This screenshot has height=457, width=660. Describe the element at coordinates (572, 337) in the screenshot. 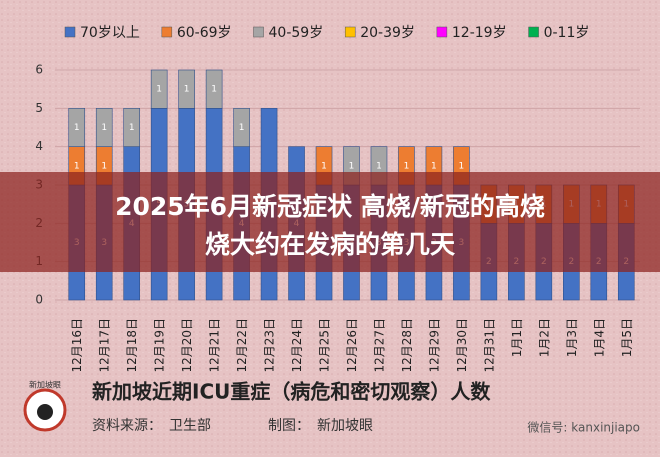

I see `x-tick-label: 1月3日` at that location.